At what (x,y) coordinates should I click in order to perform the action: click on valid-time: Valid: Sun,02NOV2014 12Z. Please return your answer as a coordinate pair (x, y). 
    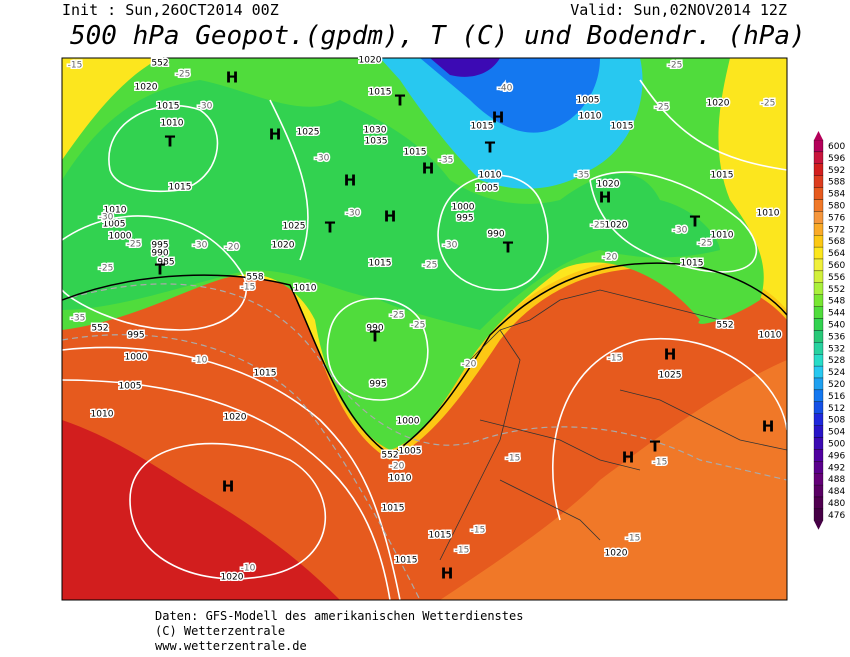
    Looking at the image, I should click on (678, 10).